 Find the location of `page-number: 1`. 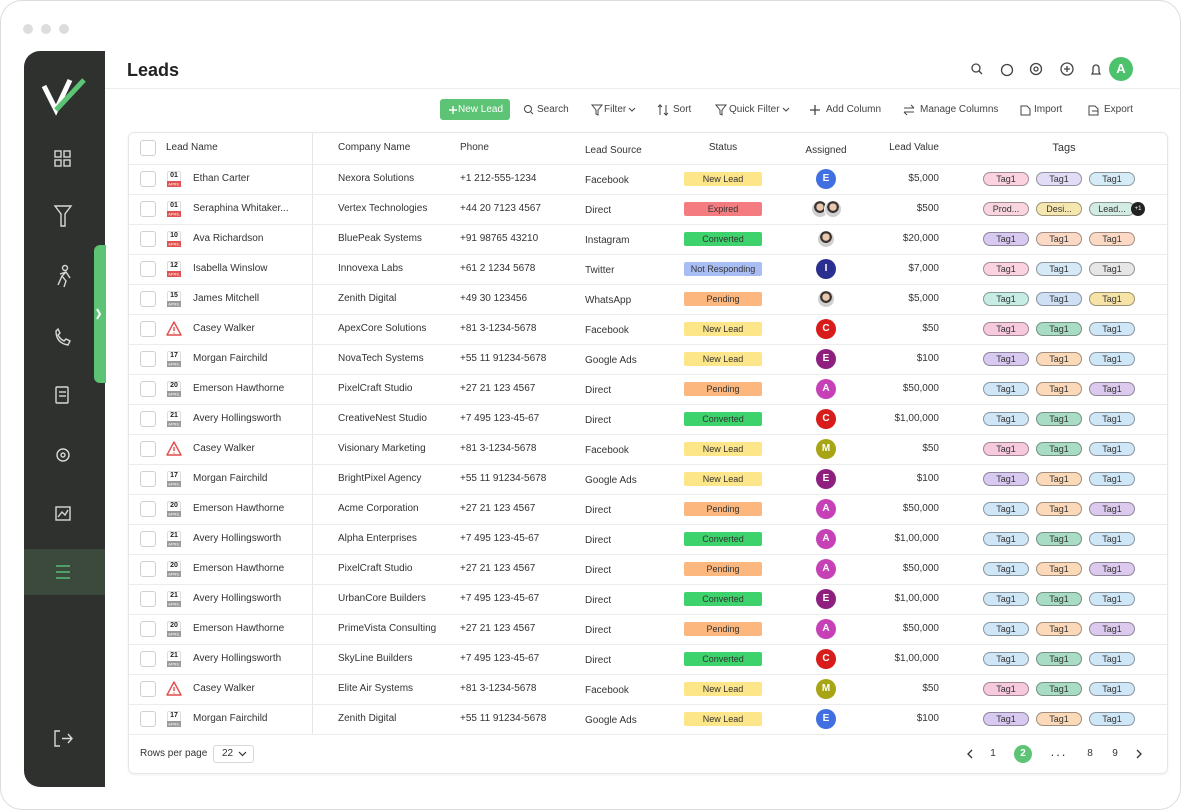

page-number: 1 is located at coordinates (993, 753).